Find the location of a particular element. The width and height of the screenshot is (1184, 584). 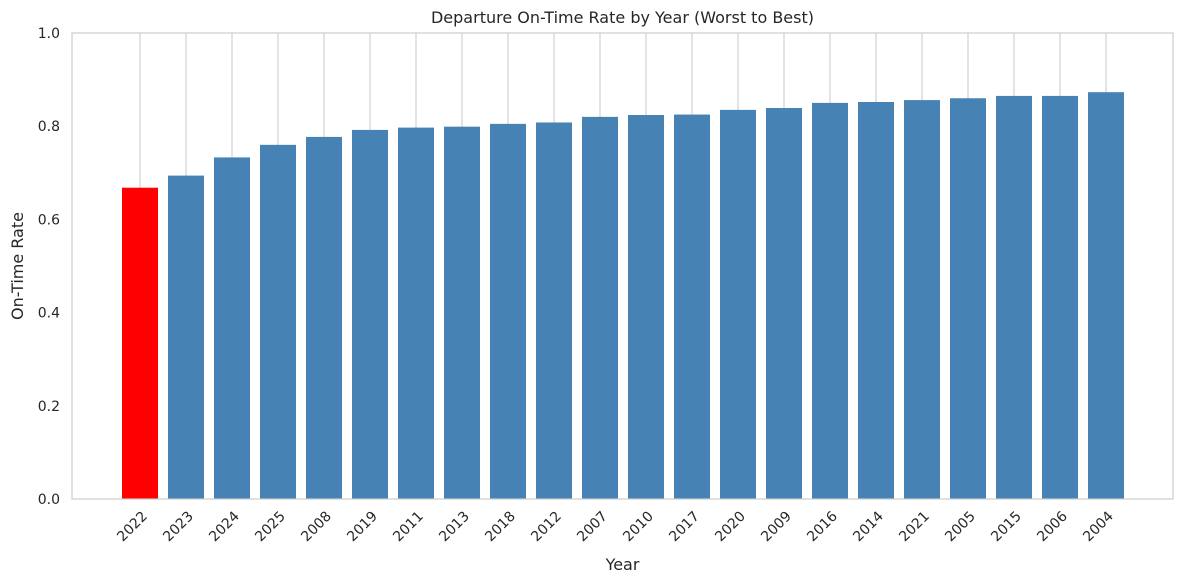

y-tick-label-0.6: 0.6 is located at coordinates (49, 220).